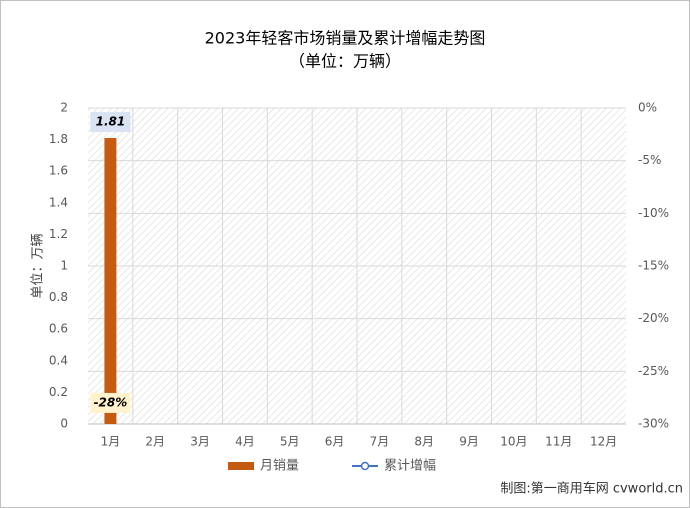  Describe the element at coordinates (558, 442) in the screenshot. I see `x-tick-label: 11月` at that location.